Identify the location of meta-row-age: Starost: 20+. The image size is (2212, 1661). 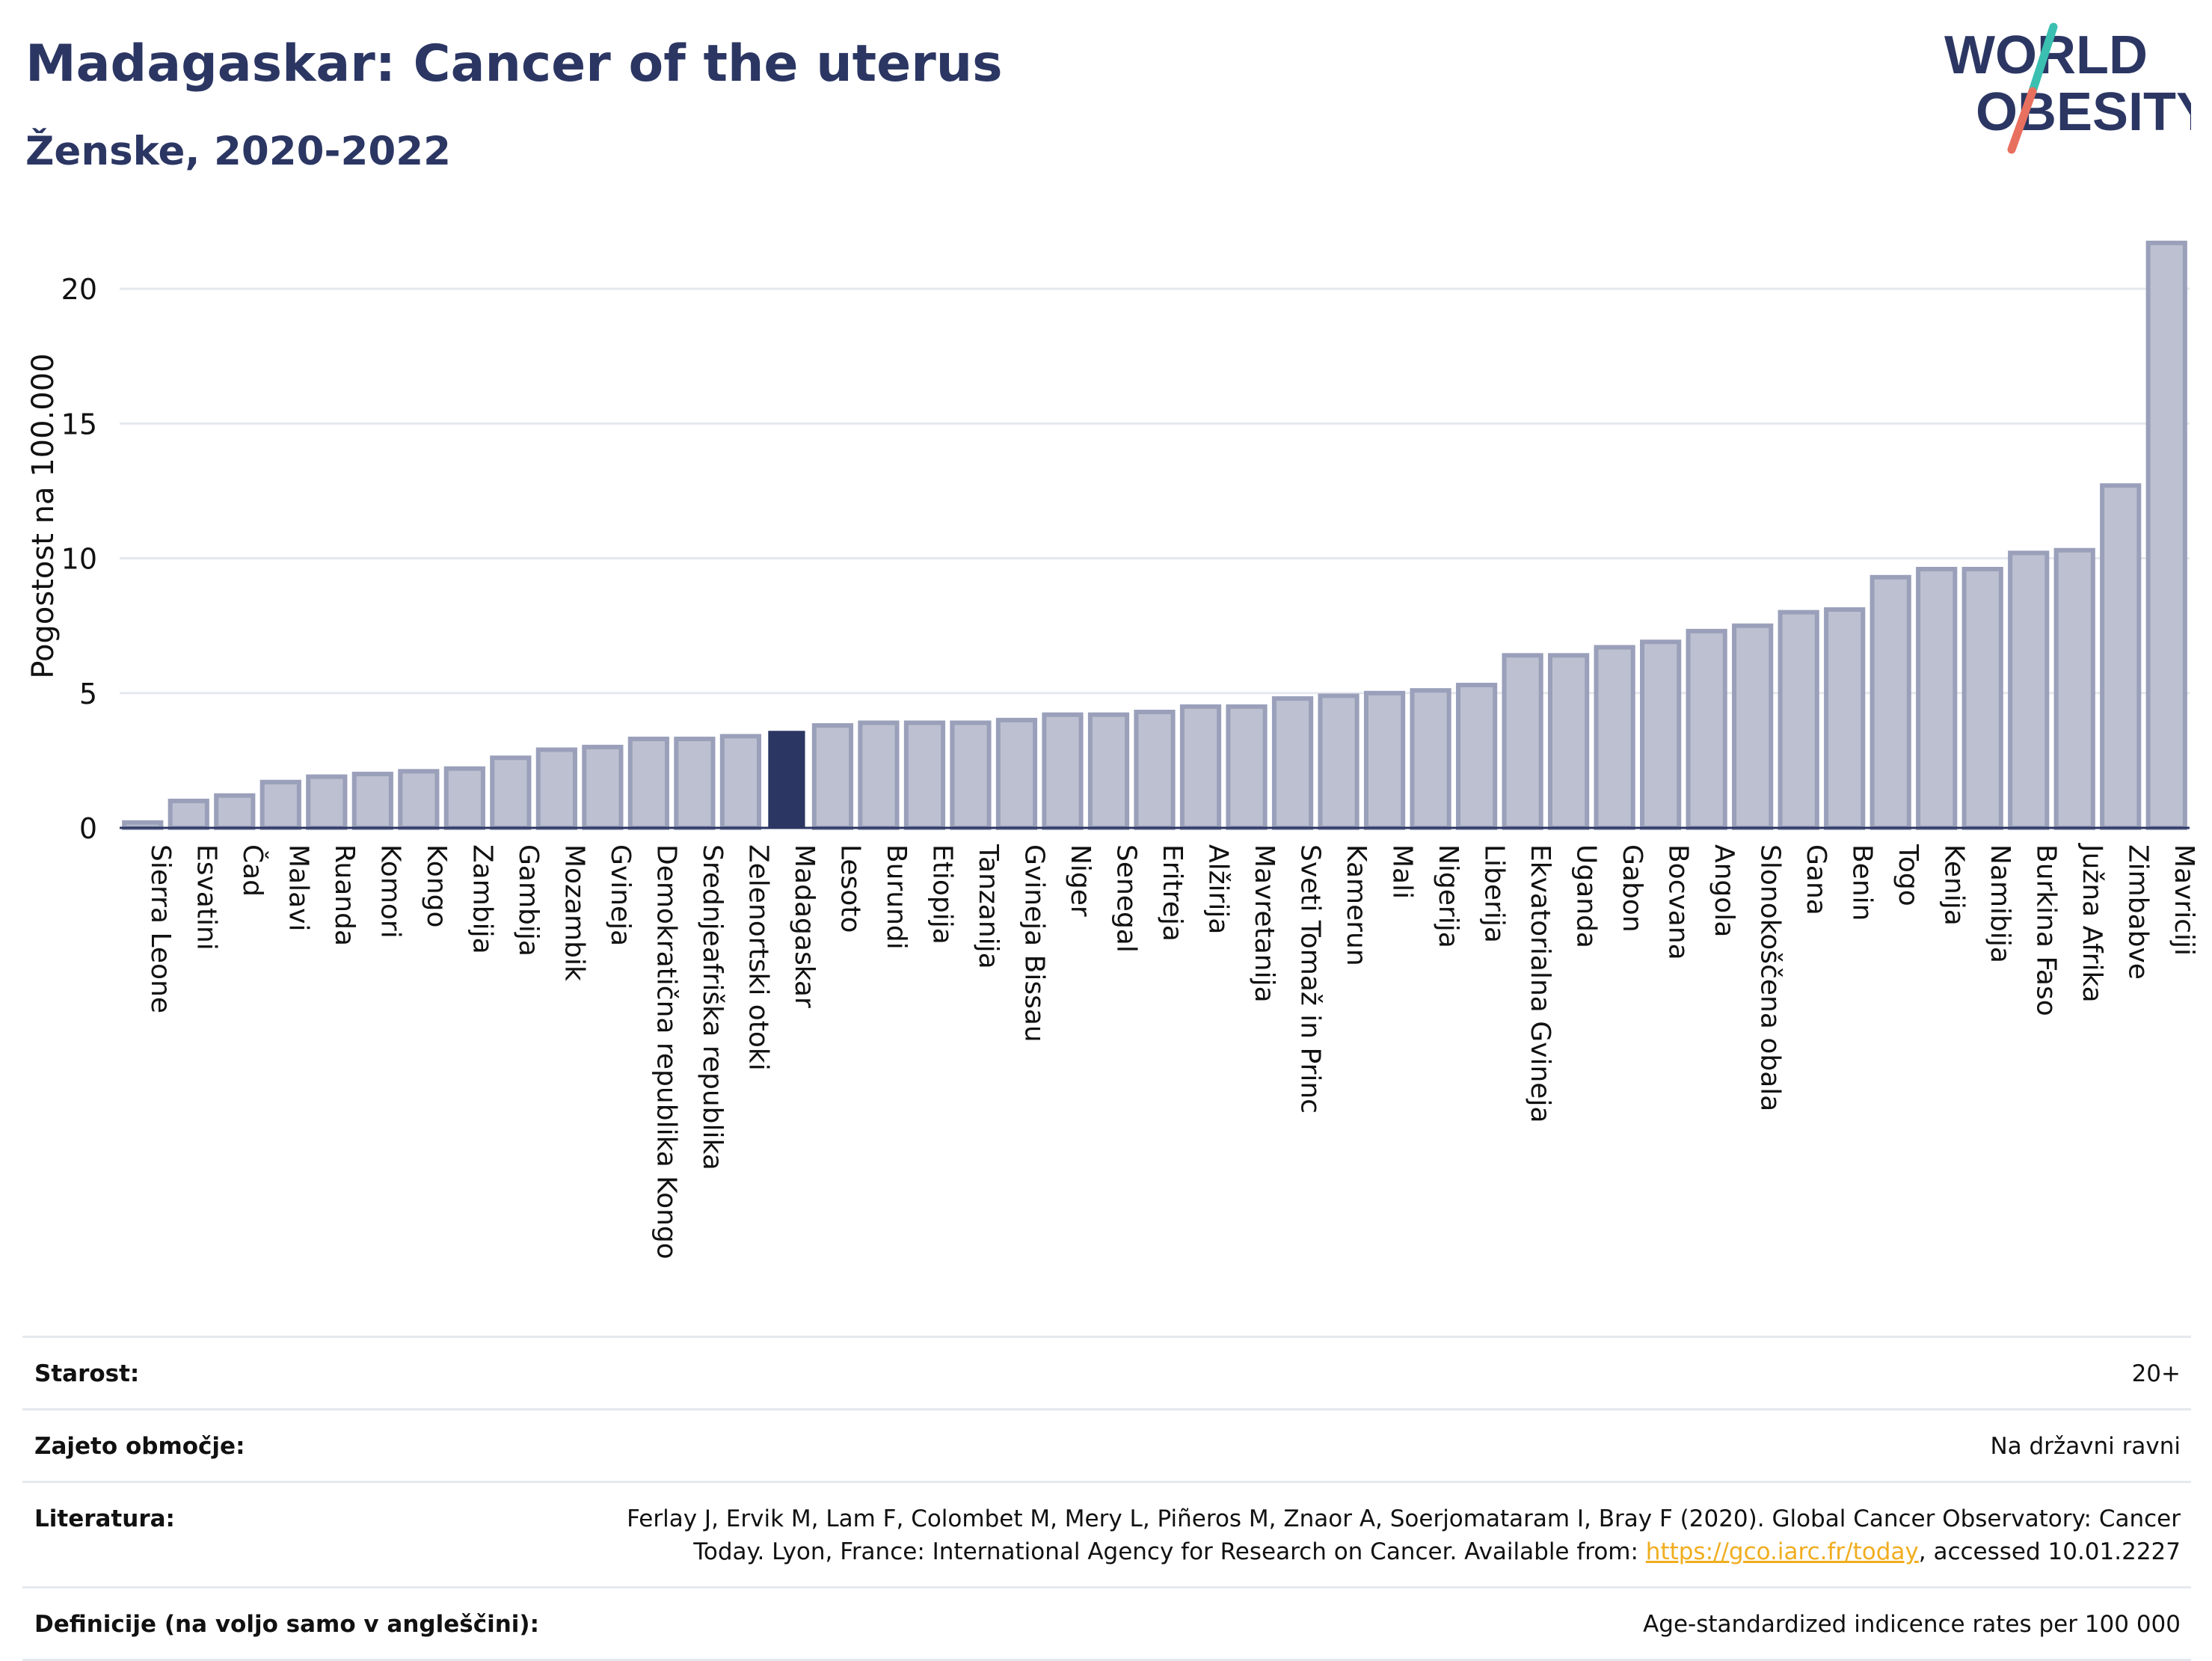
(1106, 1372).